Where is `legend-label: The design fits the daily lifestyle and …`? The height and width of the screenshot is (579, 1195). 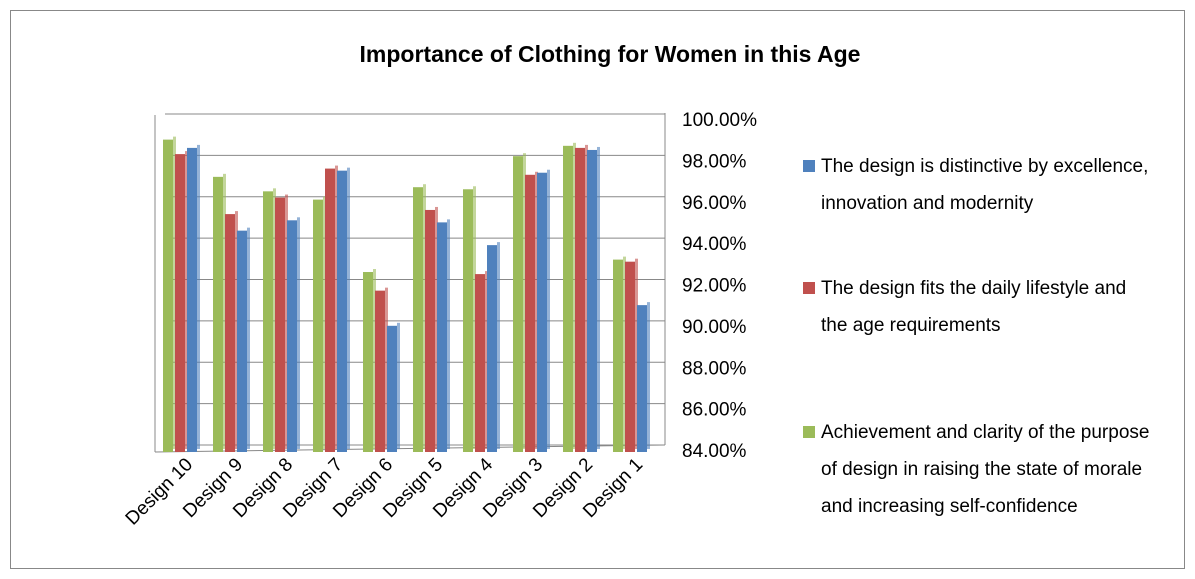
legend-label: The design fits the daily lifestyle and … is located at coordinates (974, 307).